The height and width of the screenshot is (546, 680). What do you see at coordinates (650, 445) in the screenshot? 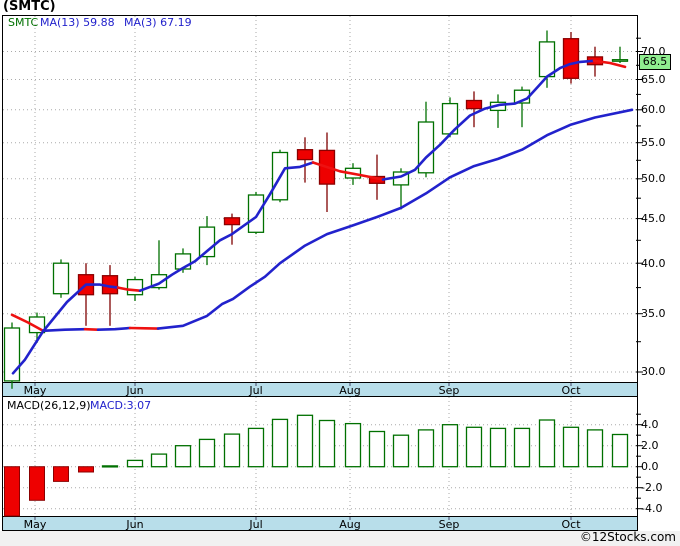
I see `macd-axis-label: 2.0` at bounding box center [650, 445].